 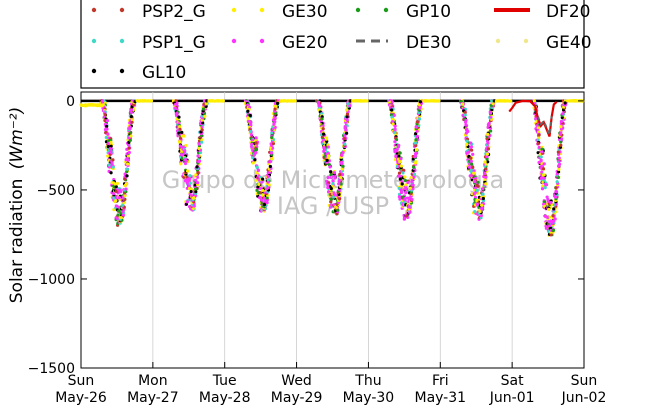 What do you see at coordinates (279, 43) in the screenshot?
I see `legend-item: GE20` at bounding box center [279, 43].